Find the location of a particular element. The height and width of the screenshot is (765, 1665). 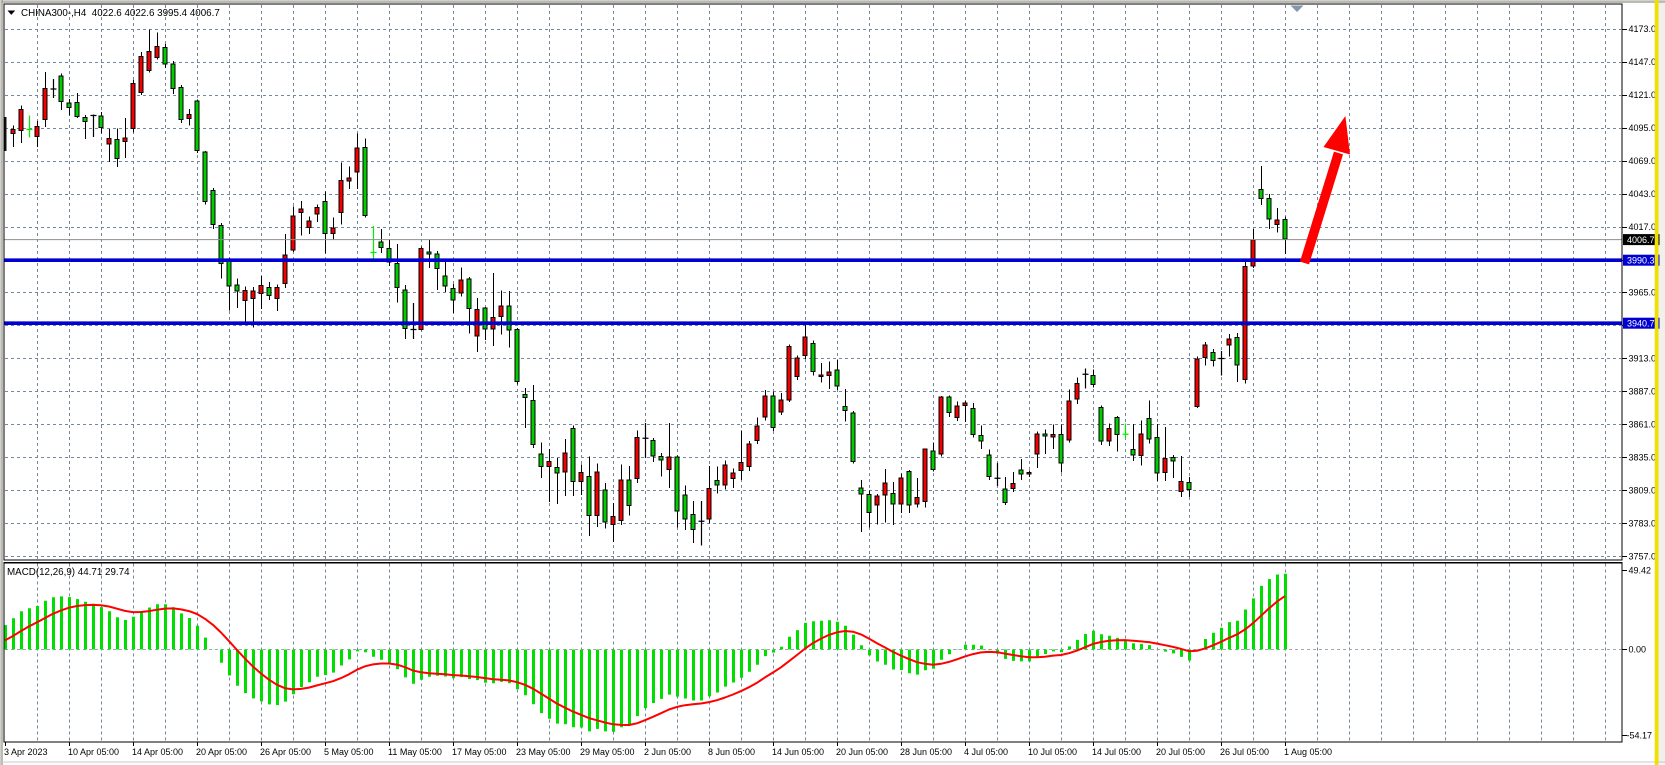

svg-text: 3887.0 is located at coordinates (1643, 392).